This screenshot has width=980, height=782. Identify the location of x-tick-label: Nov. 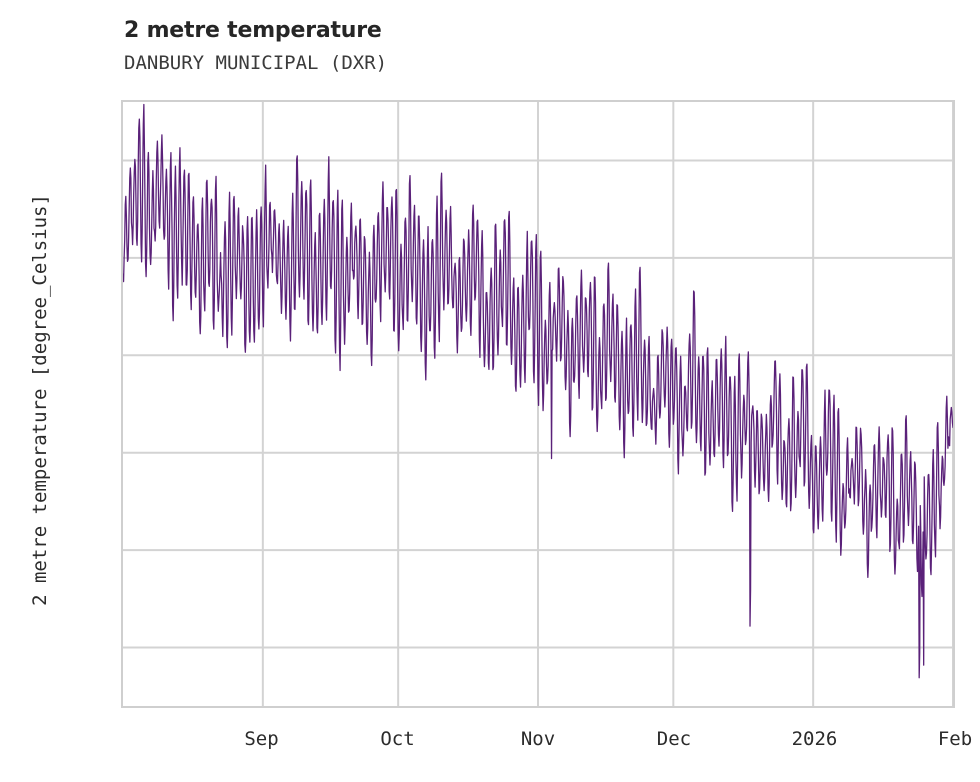
(538, 739).